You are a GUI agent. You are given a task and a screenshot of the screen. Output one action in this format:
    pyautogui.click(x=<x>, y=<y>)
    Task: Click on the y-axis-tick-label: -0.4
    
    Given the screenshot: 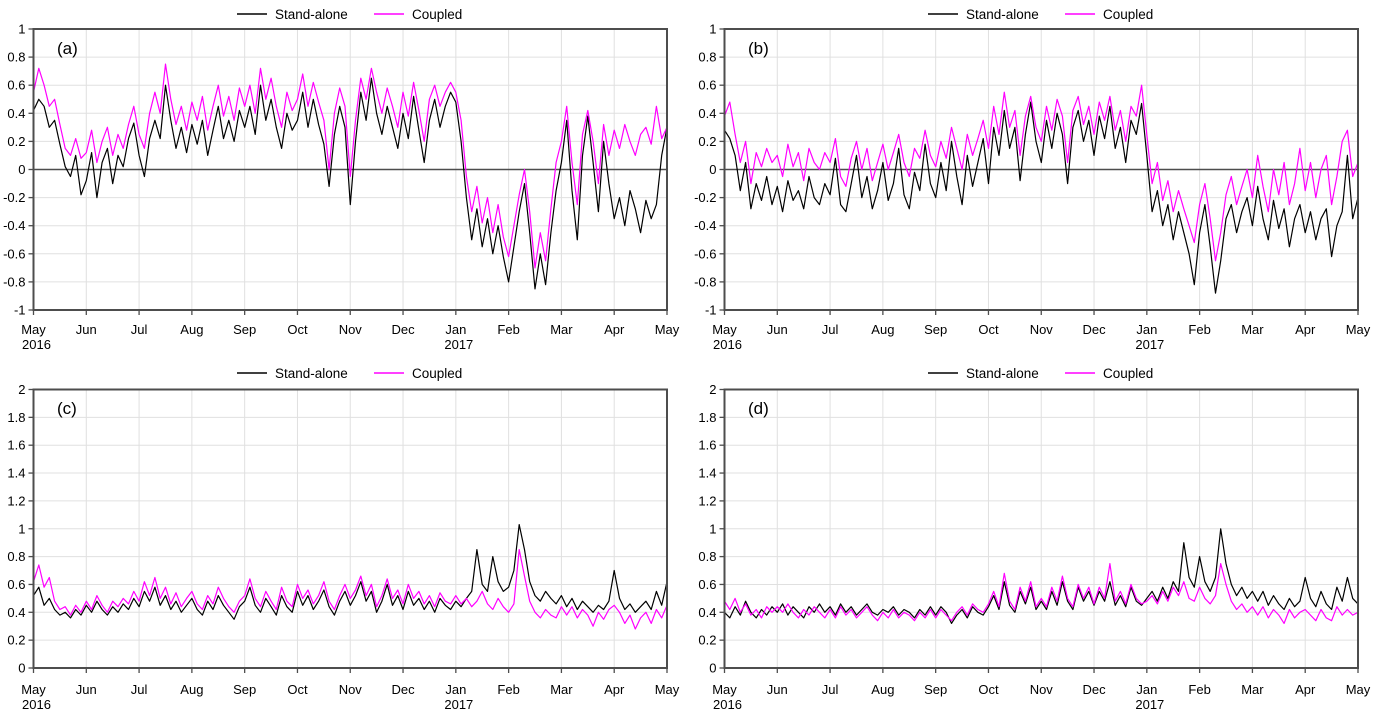 What is the action you would take?
    pyautogui.click(x=14, y=225)
    